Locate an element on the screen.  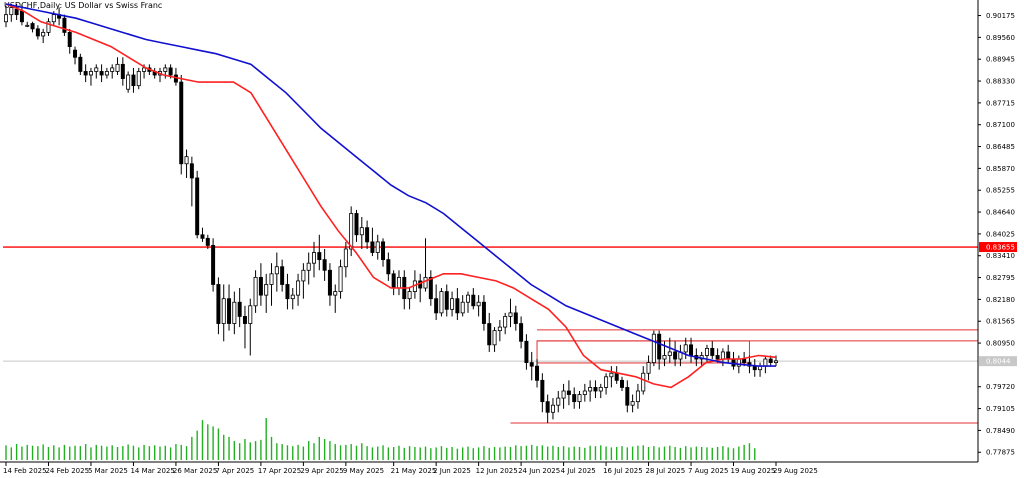
y-tick-label: 0.88945 is located at coordinates (1000, 60).